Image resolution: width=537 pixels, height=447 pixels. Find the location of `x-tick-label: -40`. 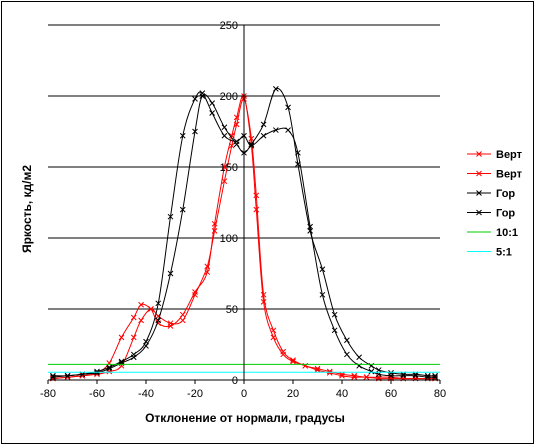

x-tick-label: -40 is located at coordinates (146, 394).